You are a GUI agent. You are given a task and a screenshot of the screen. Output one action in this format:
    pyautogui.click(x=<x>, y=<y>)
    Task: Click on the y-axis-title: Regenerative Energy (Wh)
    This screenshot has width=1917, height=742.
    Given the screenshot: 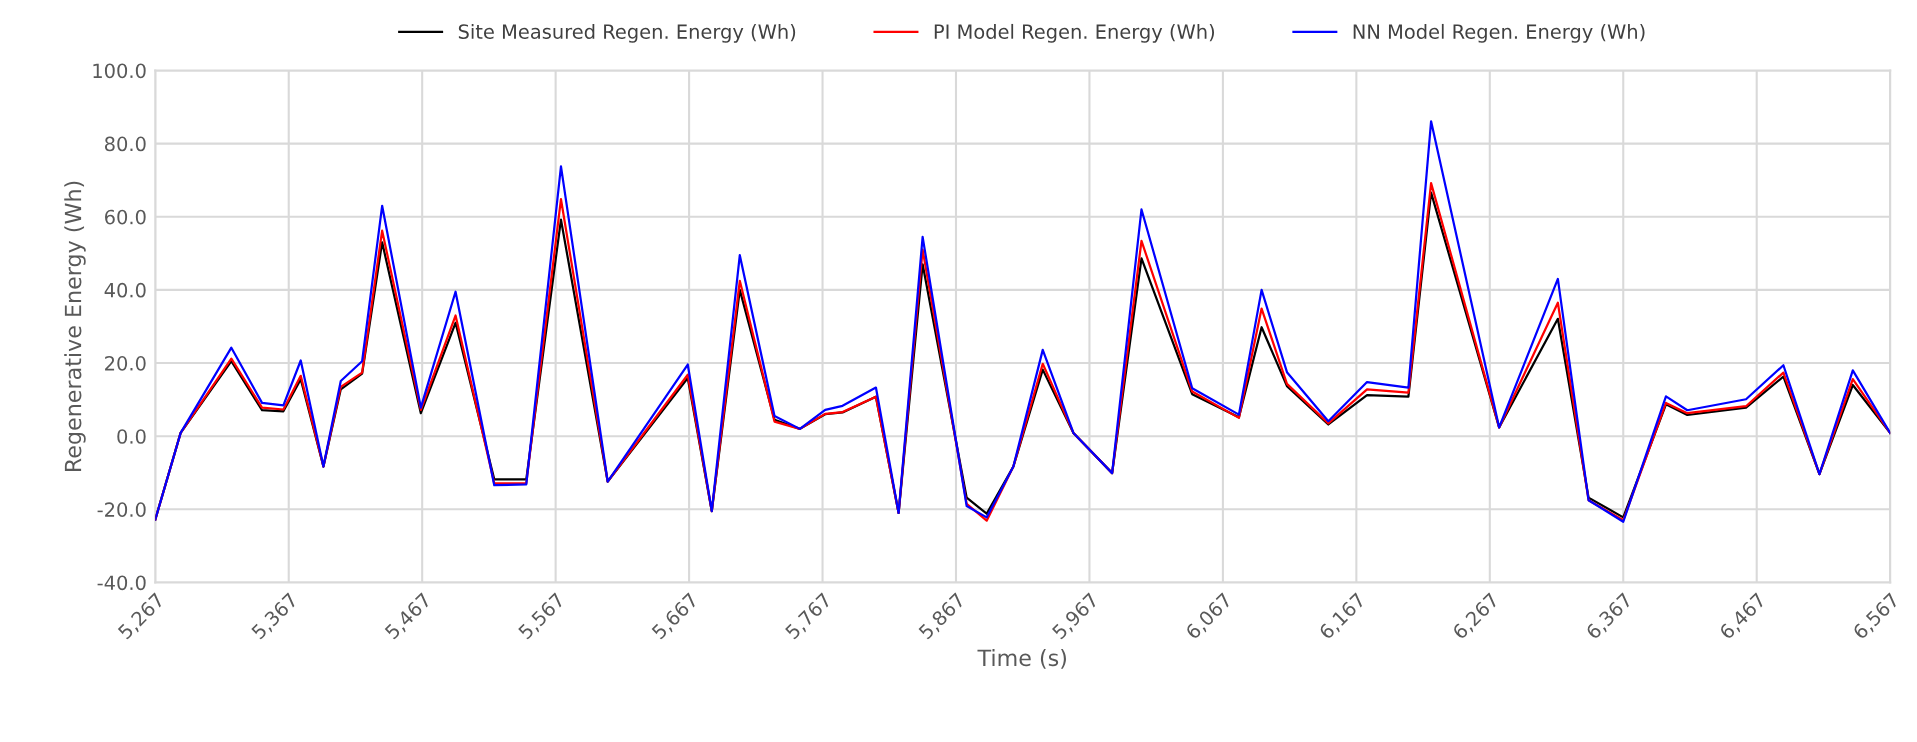 What is the action you would take?
    pyautogui.click(x=75, y=326)
    